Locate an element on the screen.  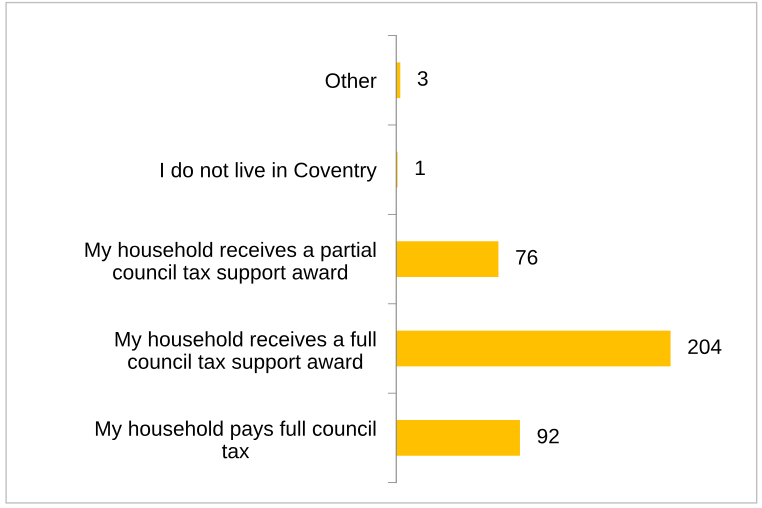
y-tick-label: I do not live in Coventry is located at coordinates (269, 172).